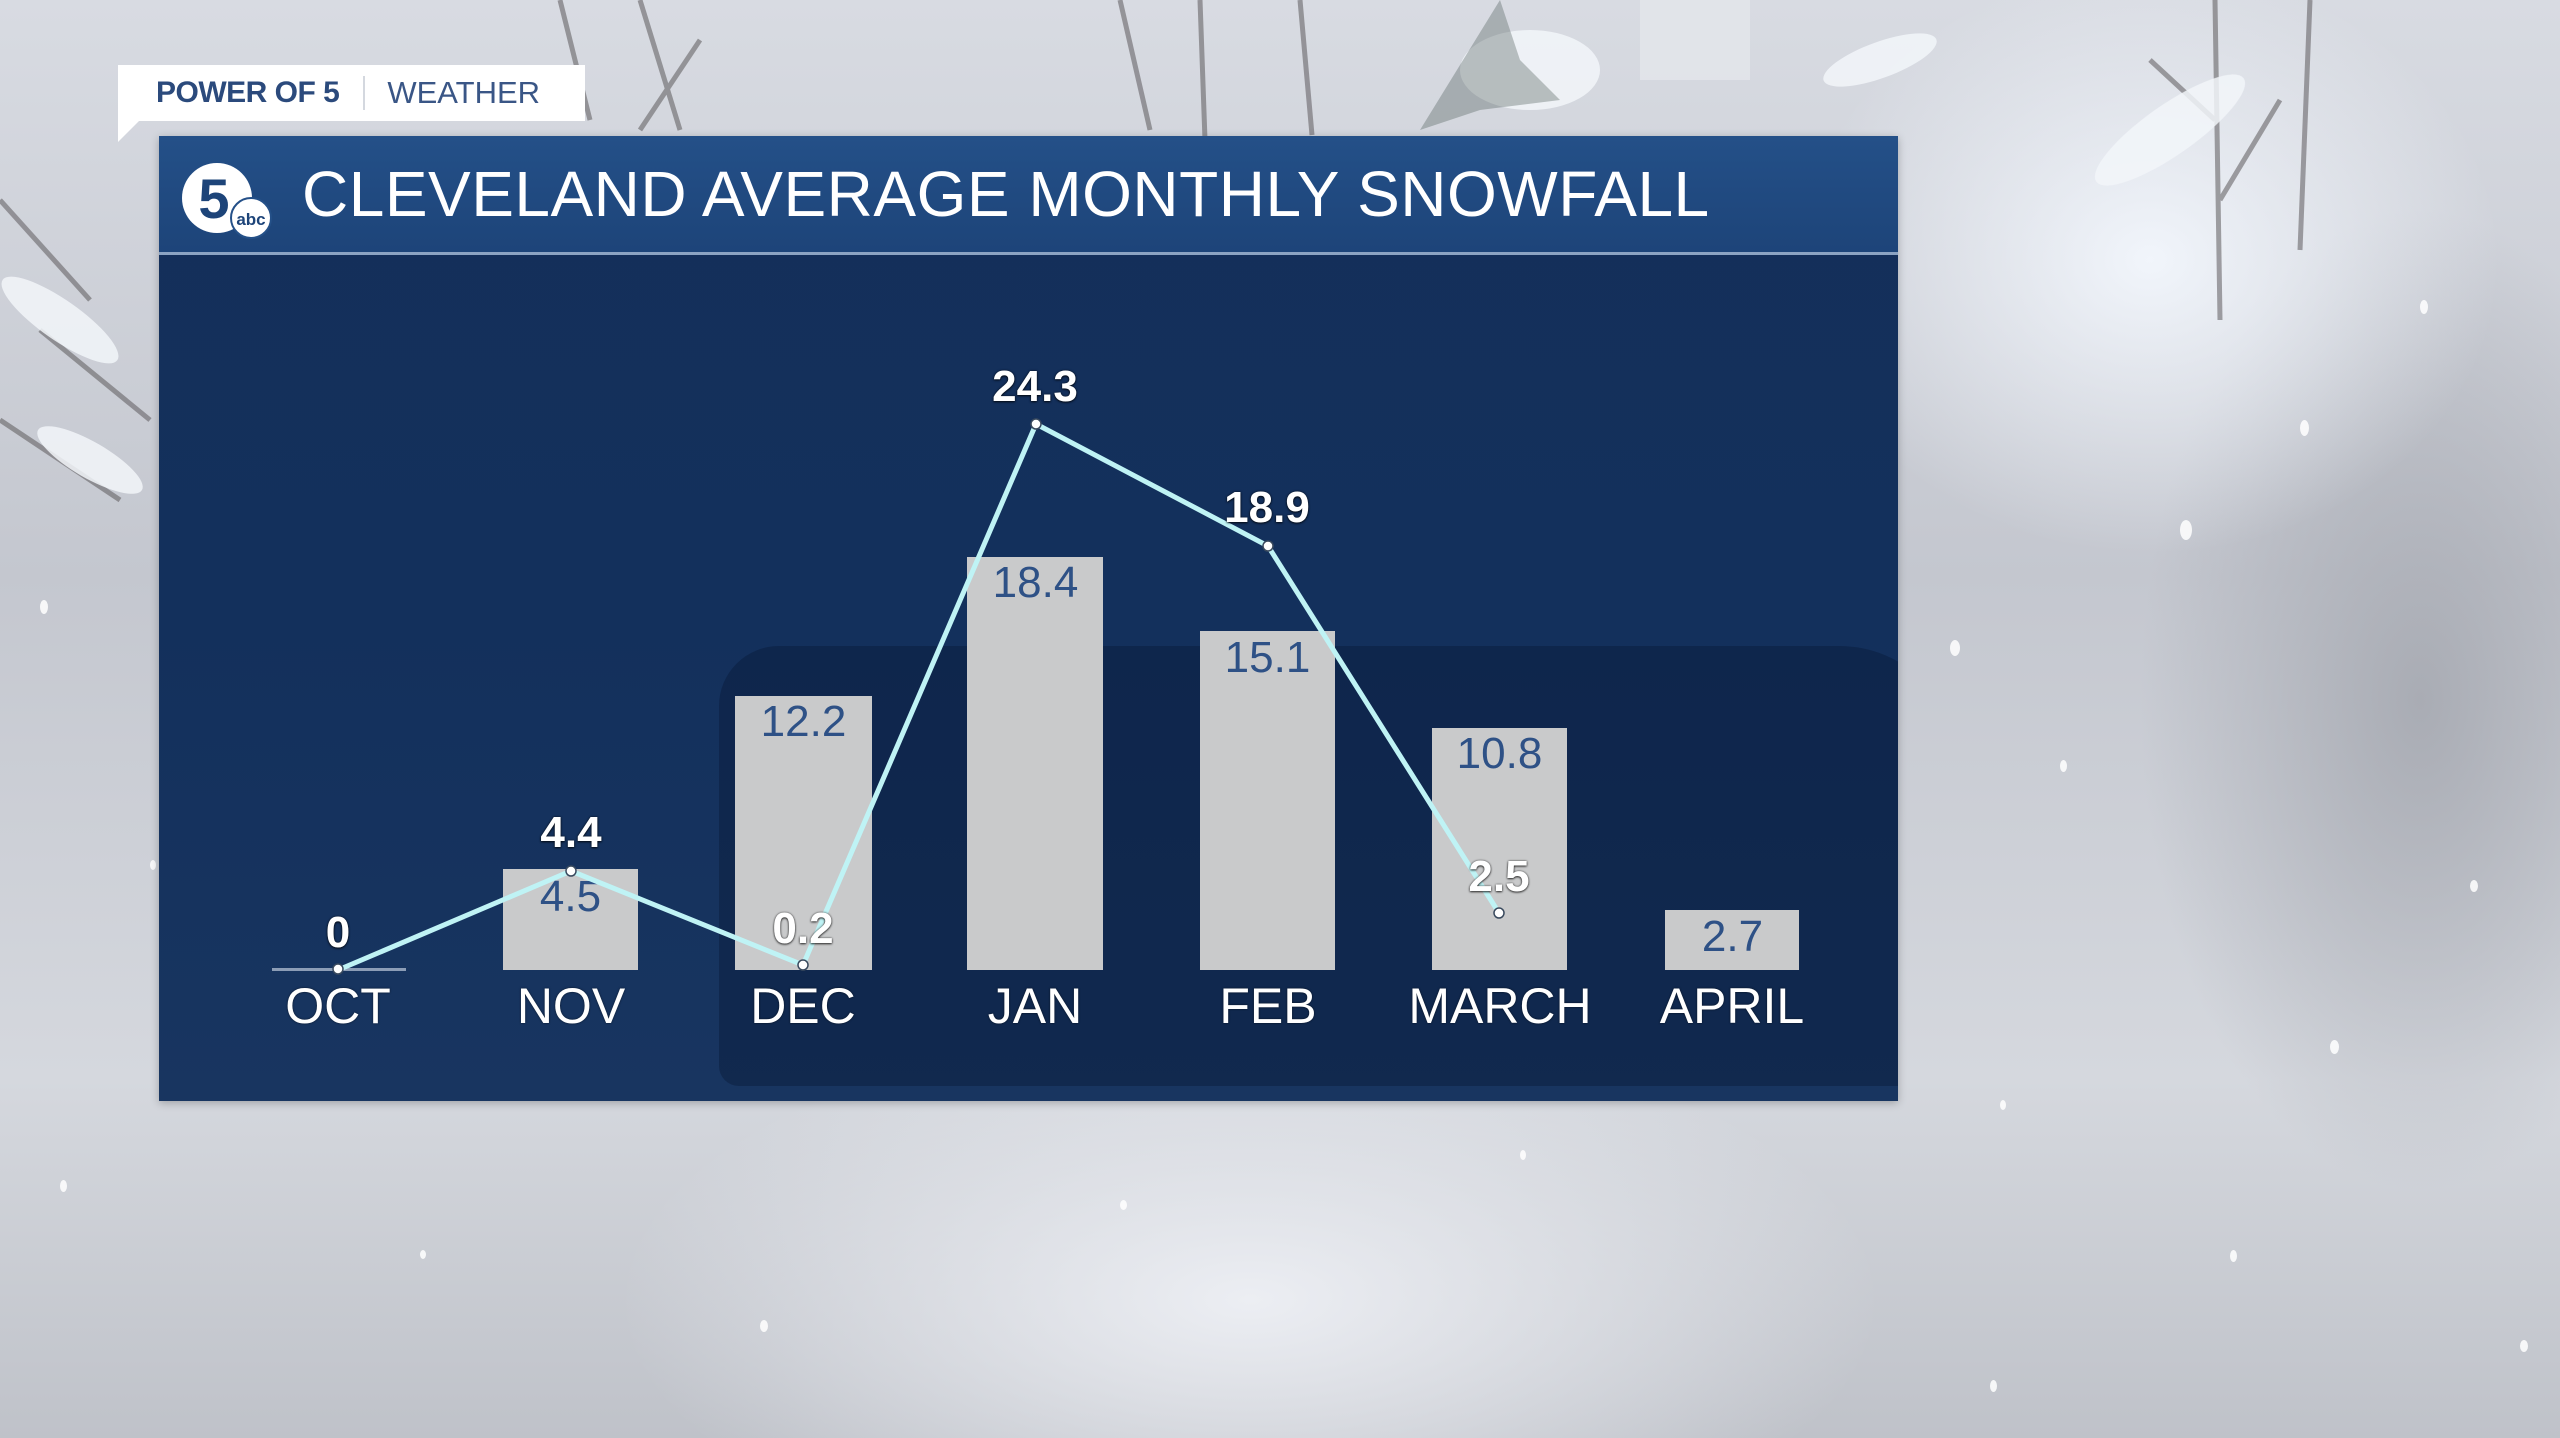 The image size is (2560, 1438). I want to click on segment-tab: POWER OF 5 WEATHER, so click(351, 93).